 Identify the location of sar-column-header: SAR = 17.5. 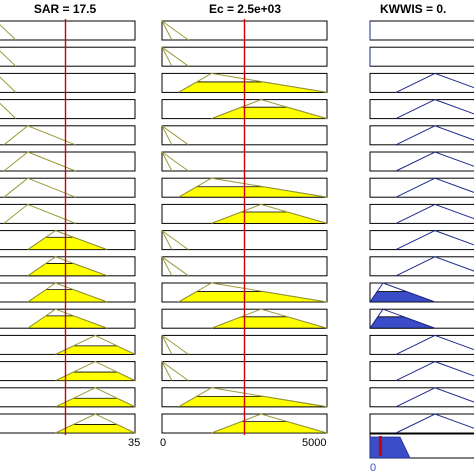
(65, 9).